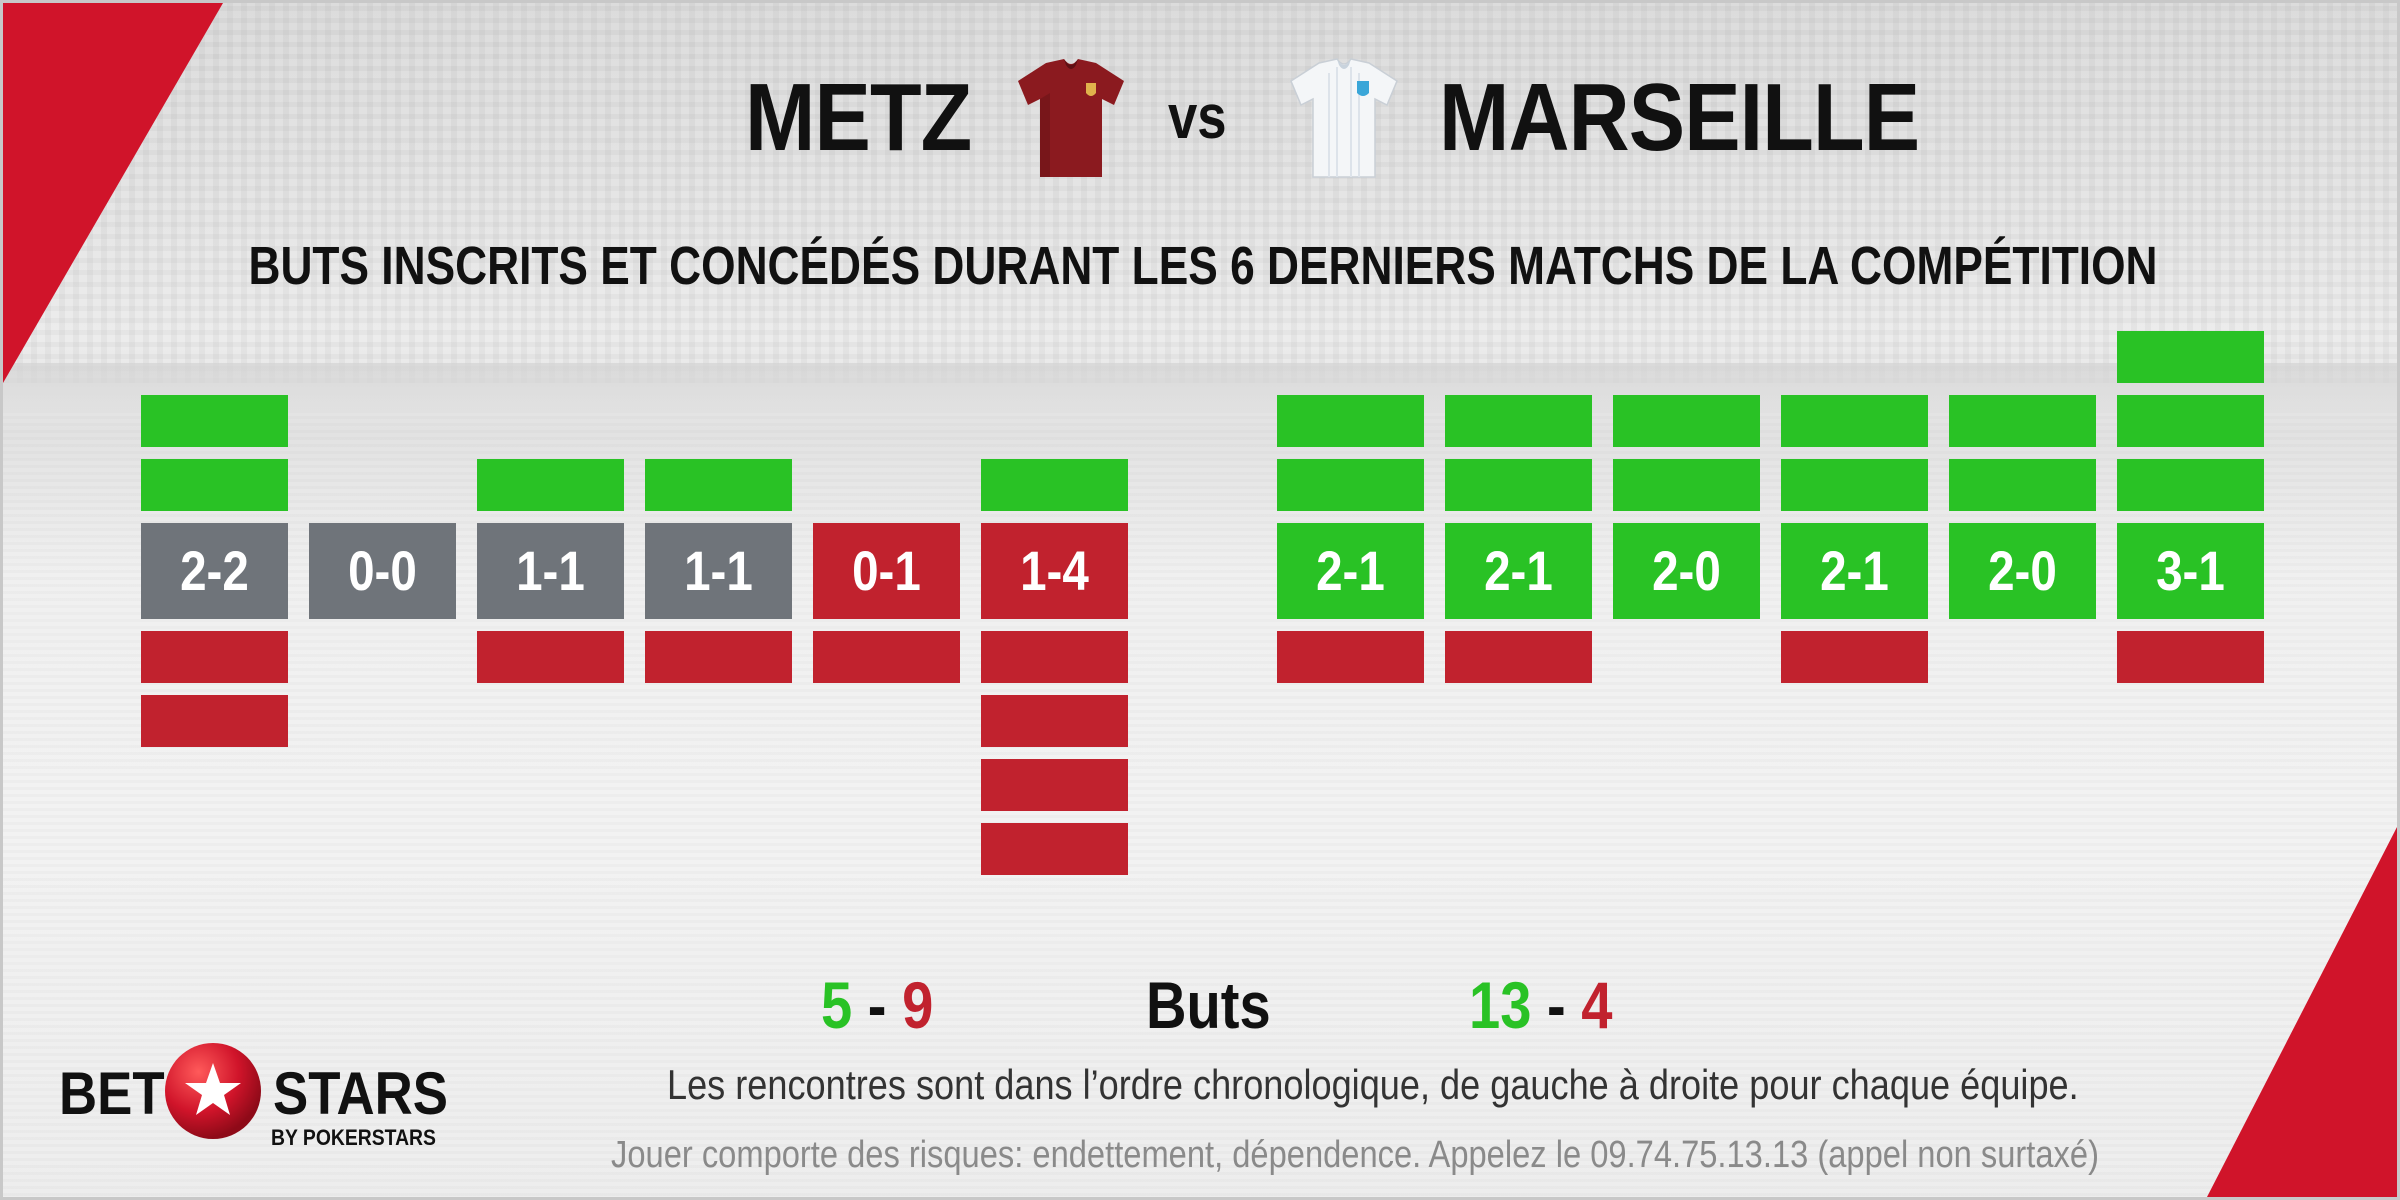 This screenshot has height=1200, width=2400. Describe the element at coordinates (361, 1093) in the screenshot. I see `logo-stars-text: STARS` at that location.